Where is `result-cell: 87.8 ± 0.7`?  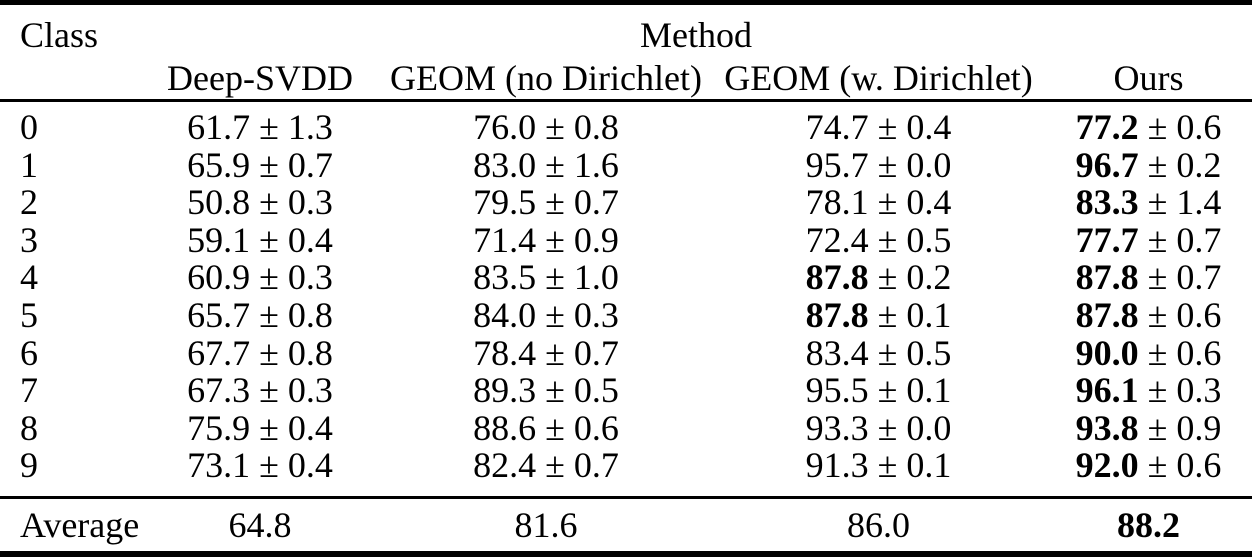 result-cell: 87.8 ± 0.7 is located at coordinates (1148, 278).